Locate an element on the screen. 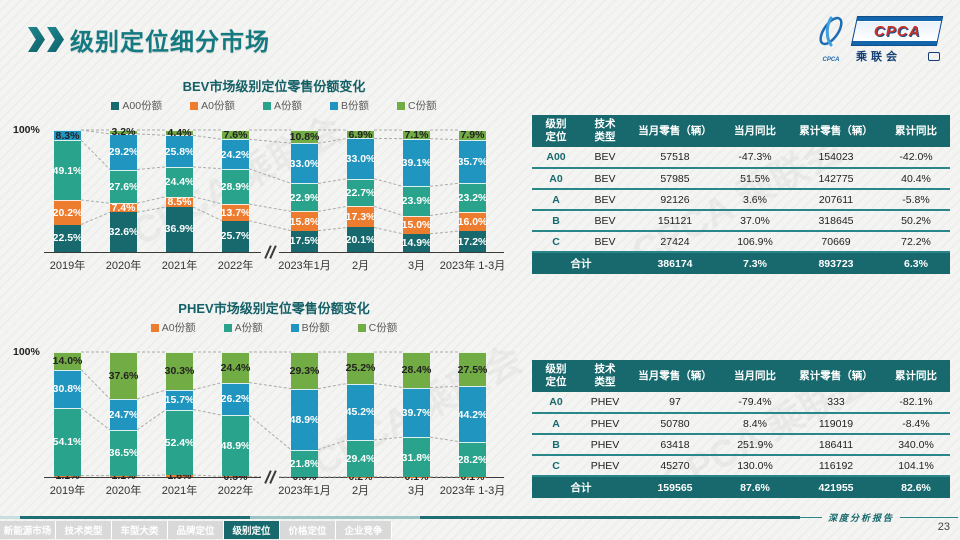 This screenshot has width=960, height=540. bar-segment: 0.5% is located at coordinates (235, 476).